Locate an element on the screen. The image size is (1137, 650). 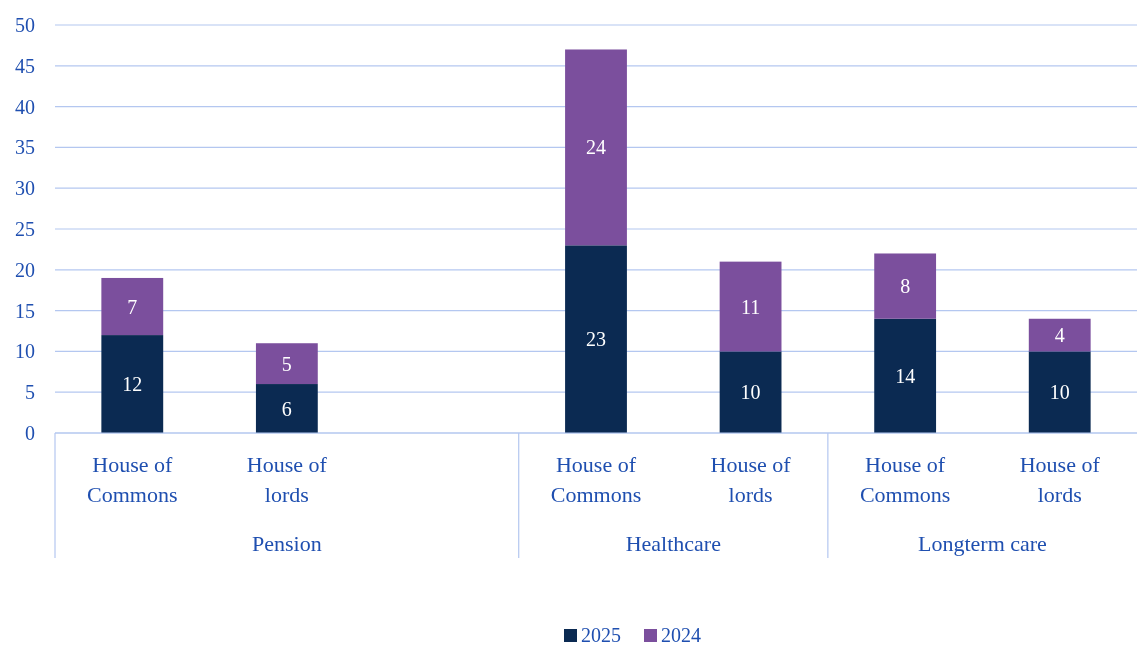
y-tick-label: 20 is located at coordinates (25, 269).